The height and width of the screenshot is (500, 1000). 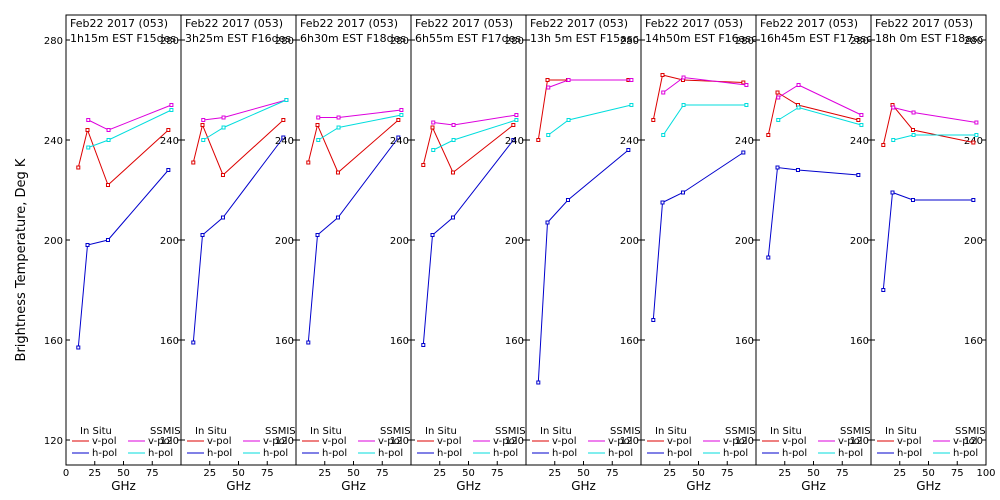 I want to click on y-tick-label: 200, so click(x=284, y=241).